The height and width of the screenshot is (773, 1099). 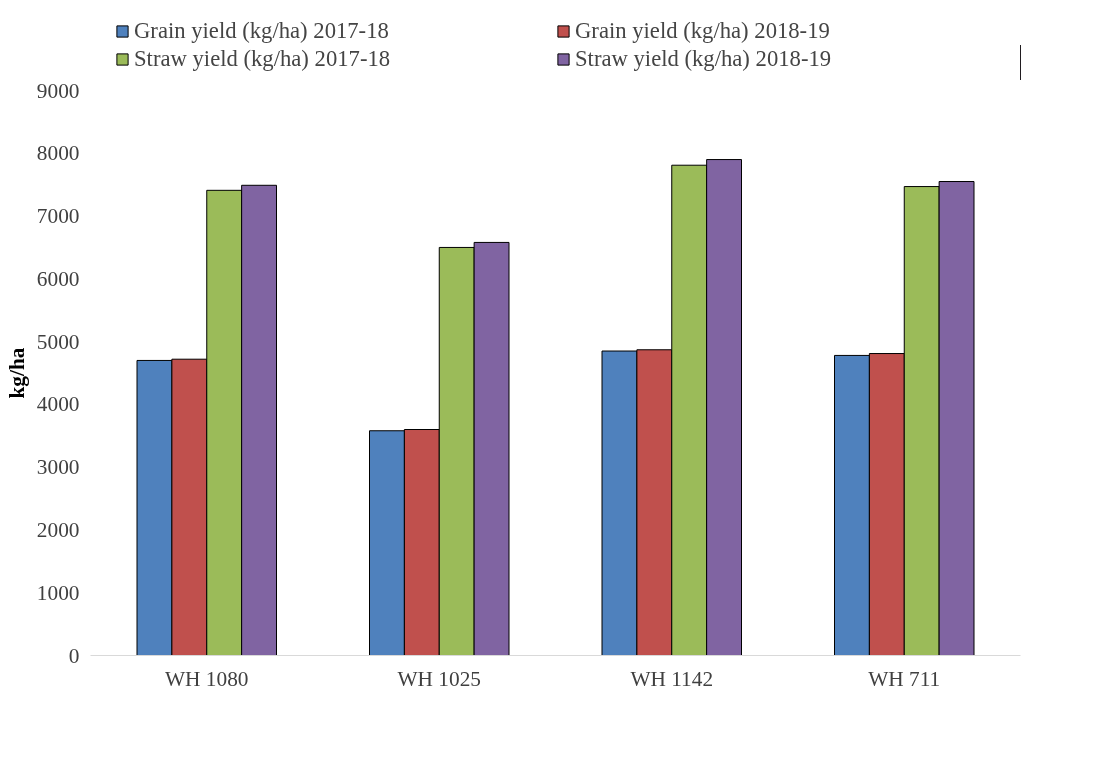 I want to click on x-tick-label: WH 1080, so click(x=206, y=678).